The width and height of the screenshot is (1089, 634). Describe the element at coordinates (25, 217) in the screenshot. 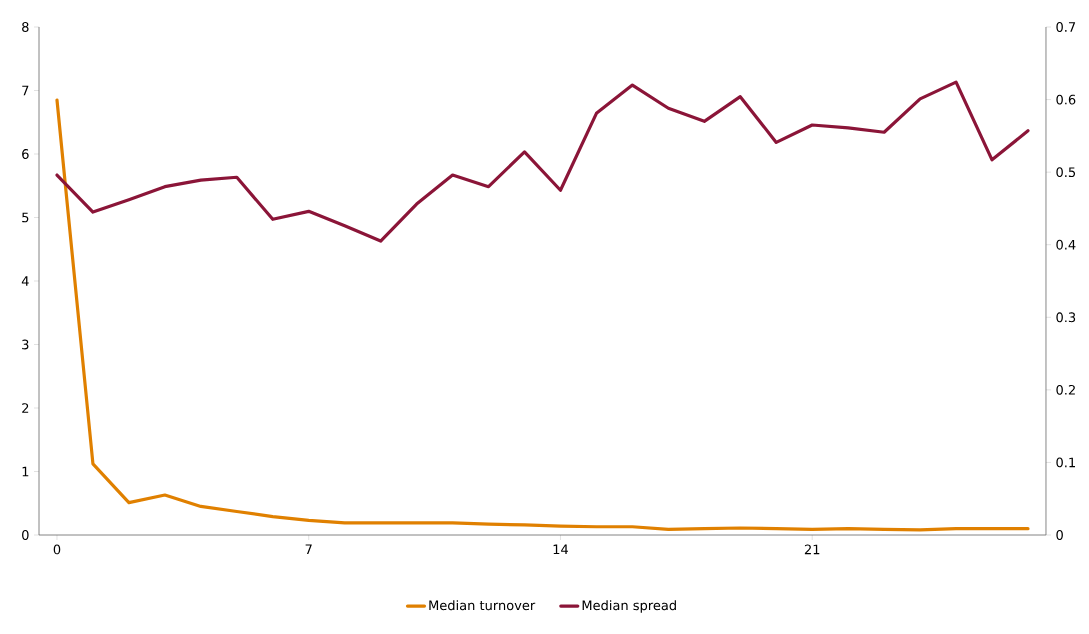

I see `y-tick-label: 5` at that location.